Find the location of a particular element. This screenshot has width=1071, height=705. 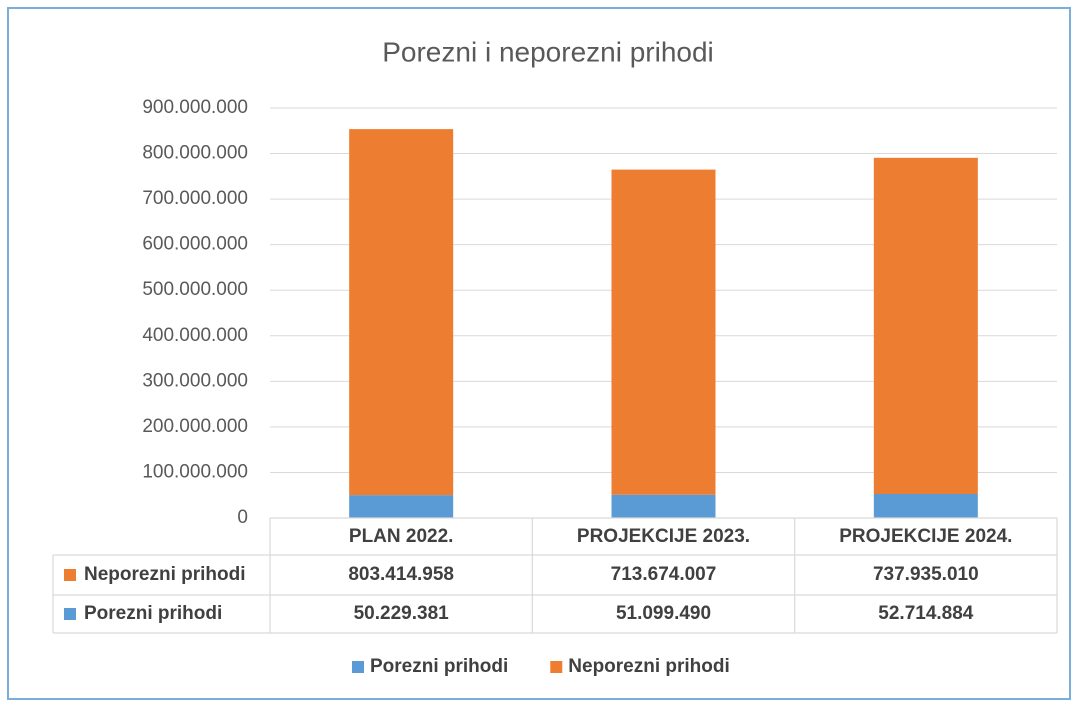

table-value: 803.414.958 is located at coordinates (401, 574).